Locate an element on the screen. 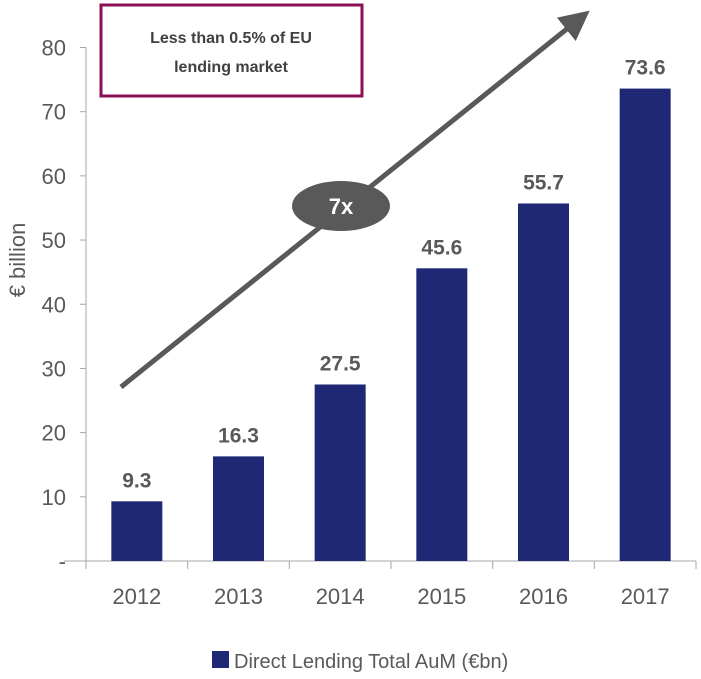 The width and height of the screenshot is (701, 679). x-tick-label: 2016 is located at coordinates (543, 596).